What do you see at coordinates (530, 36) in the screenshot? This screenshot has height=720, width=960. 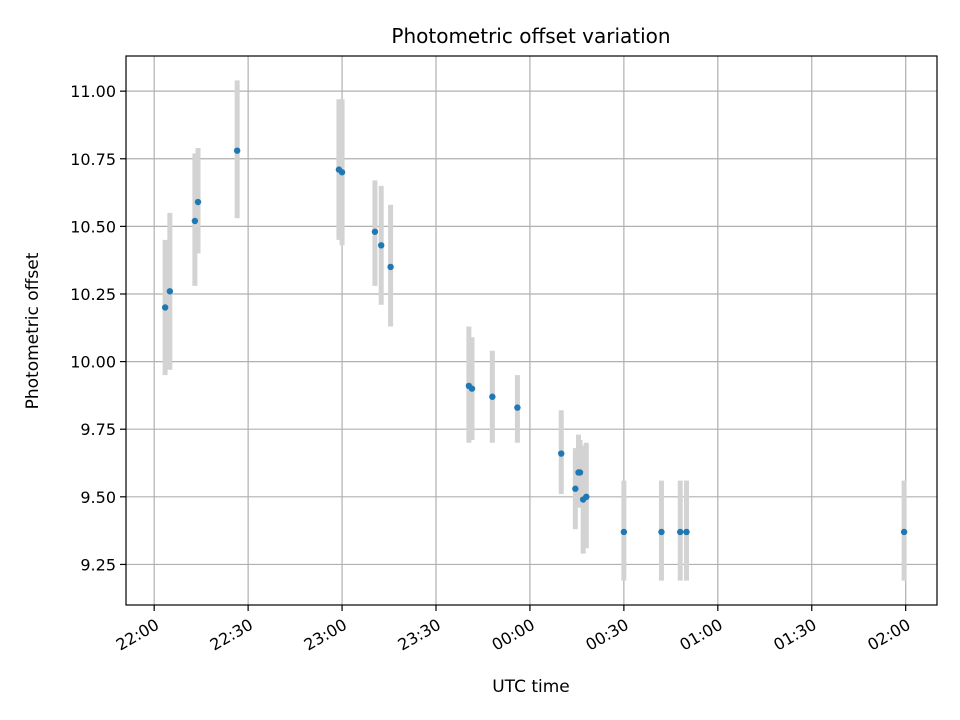 I see `chart-title: Photometric offset variation` at bounding box center [530, 36].